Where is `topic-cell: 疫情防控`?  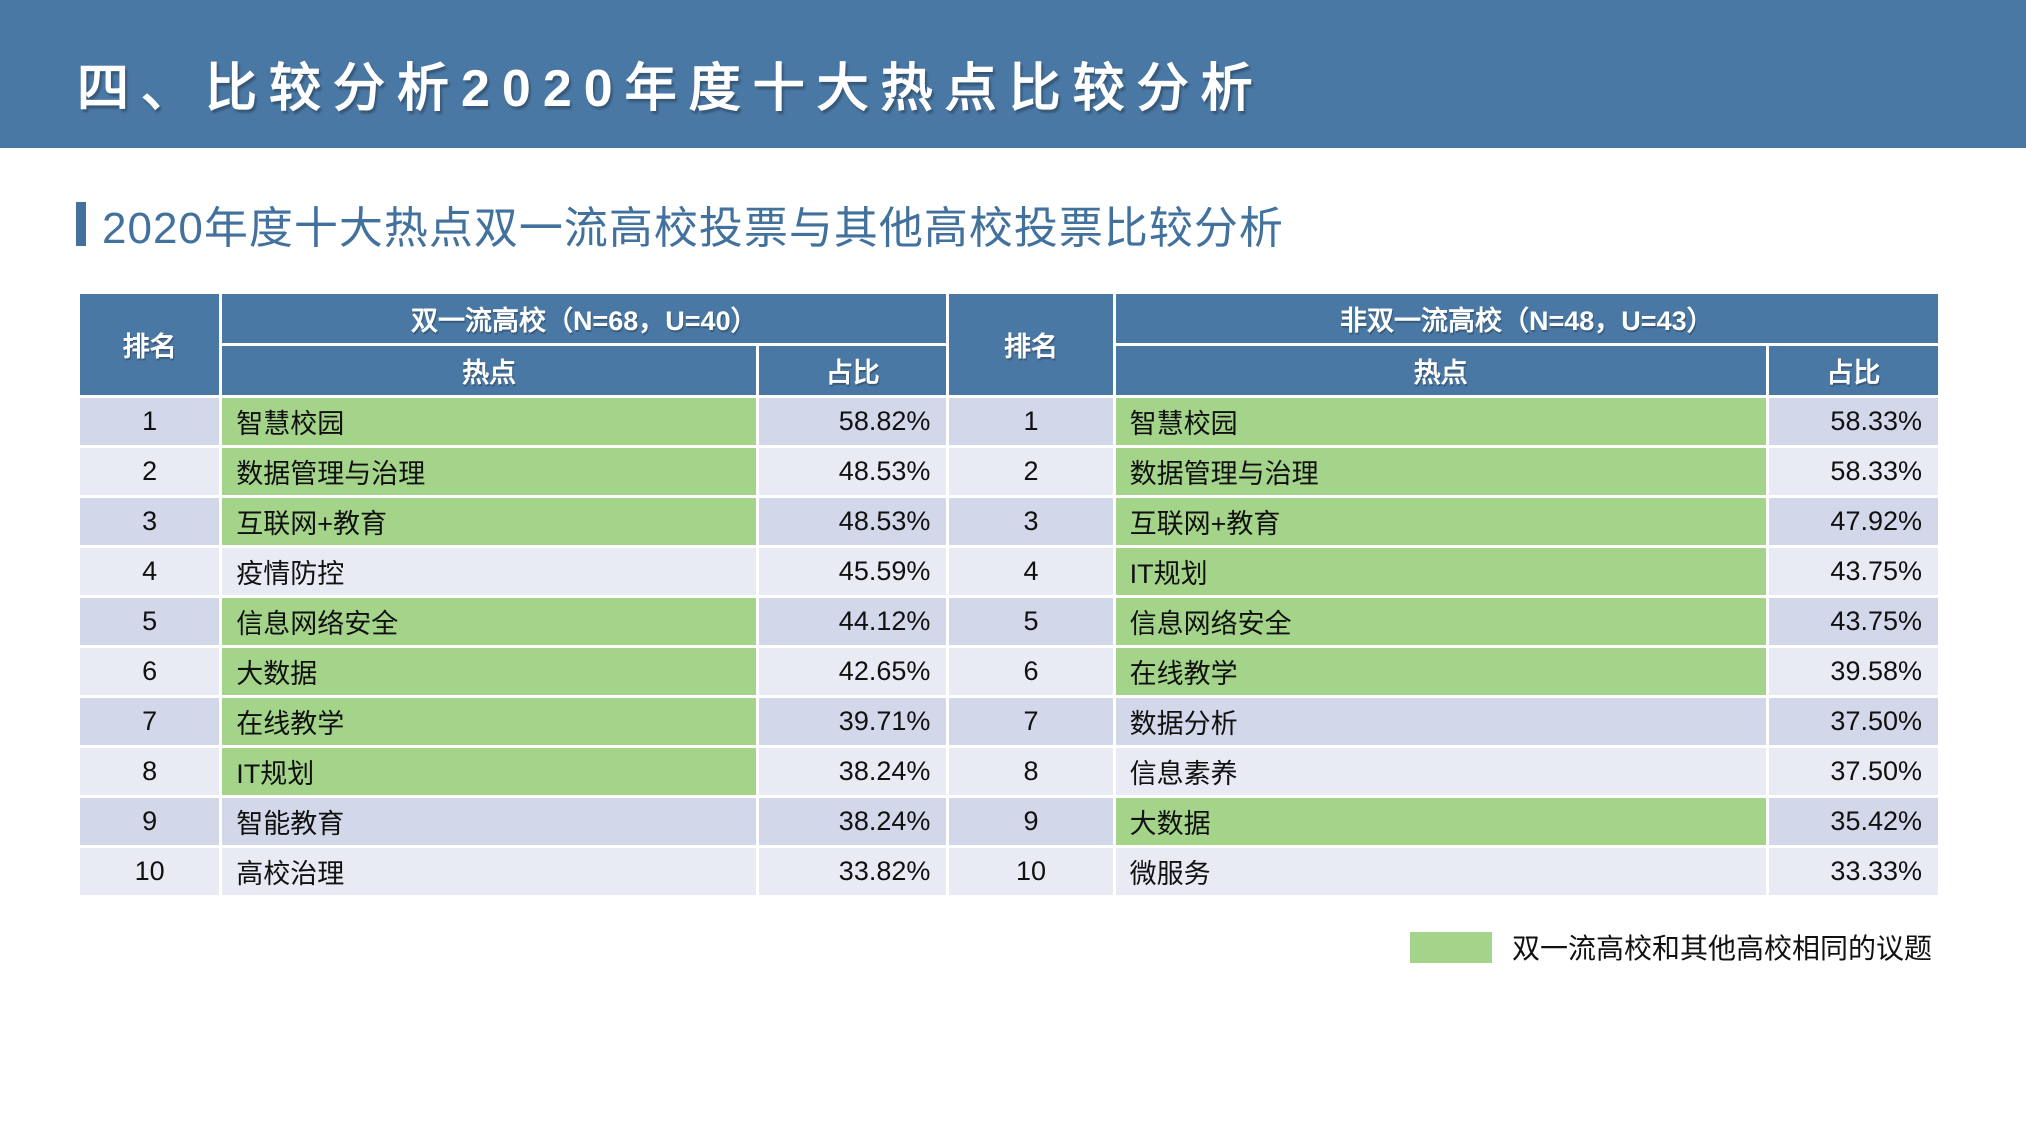 topic-cell: 疫情防控 is located at coordinates (489, 571).